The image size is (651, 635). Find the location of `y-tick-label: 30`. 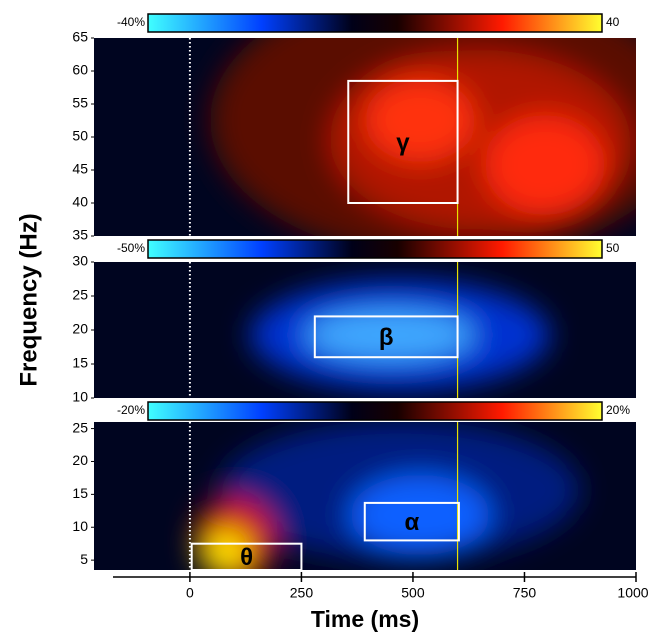

y-tick-label: 30 is located at coordinates (80, 261).